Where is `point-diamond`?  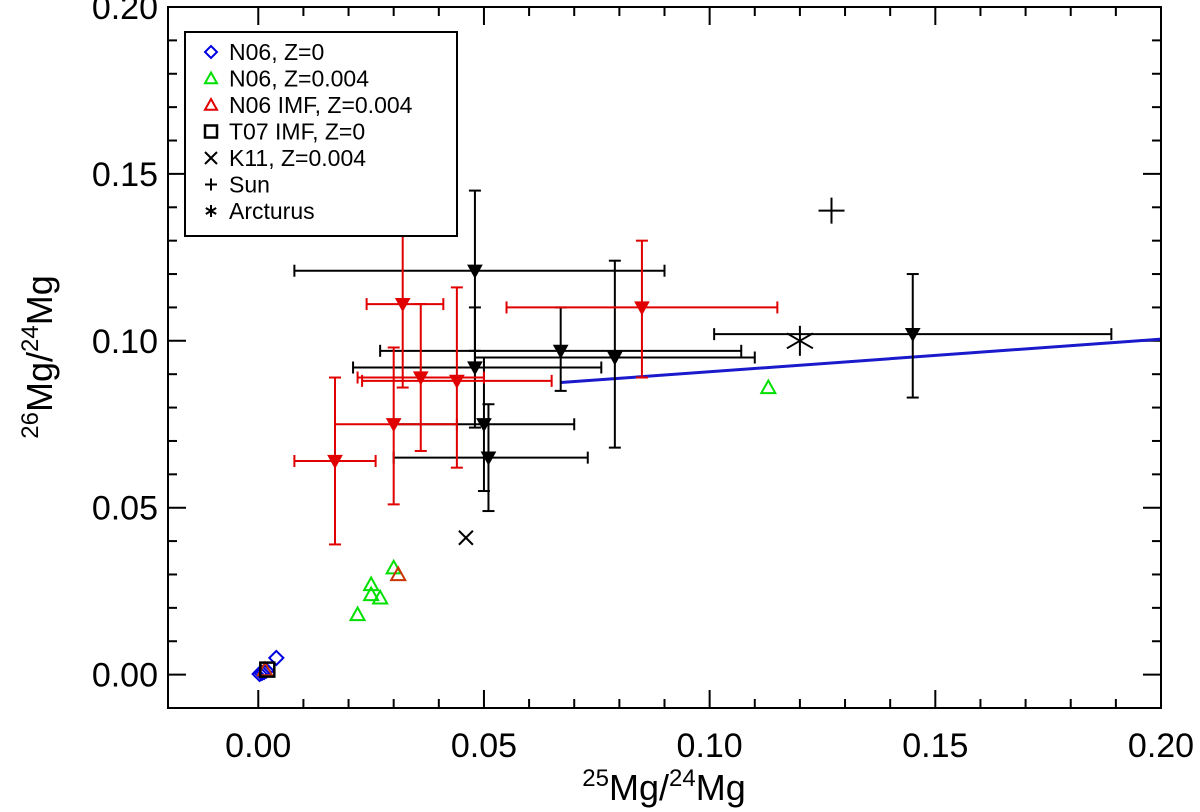 point-diamond is located at coordinates (276, 658).